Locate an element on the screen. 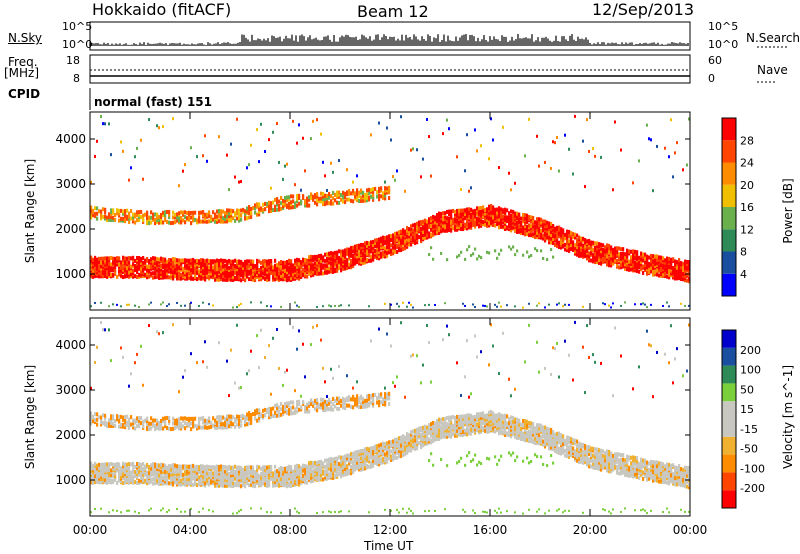 Image resolution: width=800 pixels, height=554 pixels. colorbar-tick-label: 4 is located at coordinates (743, 274).